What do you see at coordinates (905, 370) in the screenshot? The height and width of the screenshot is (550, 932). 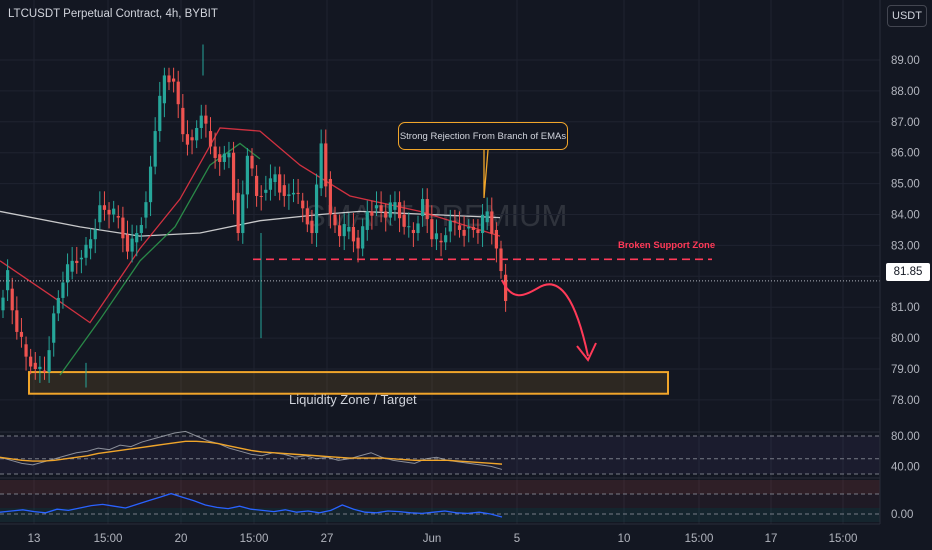 I see `y-tick-label: 79.00` at bounding box center [905, 370].